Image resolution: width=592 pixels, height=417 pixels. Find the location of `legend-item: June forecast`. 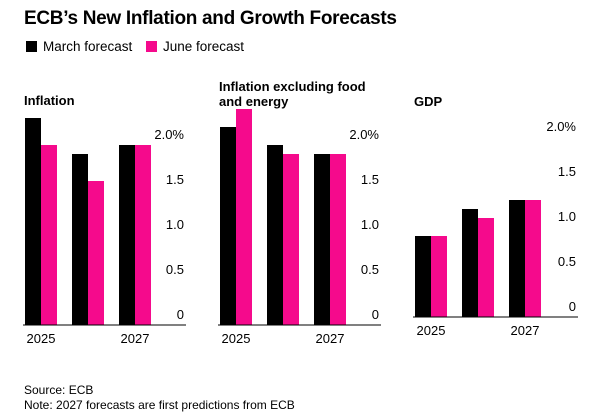

legend-item: June forecast is located at coordinates (195, 46).